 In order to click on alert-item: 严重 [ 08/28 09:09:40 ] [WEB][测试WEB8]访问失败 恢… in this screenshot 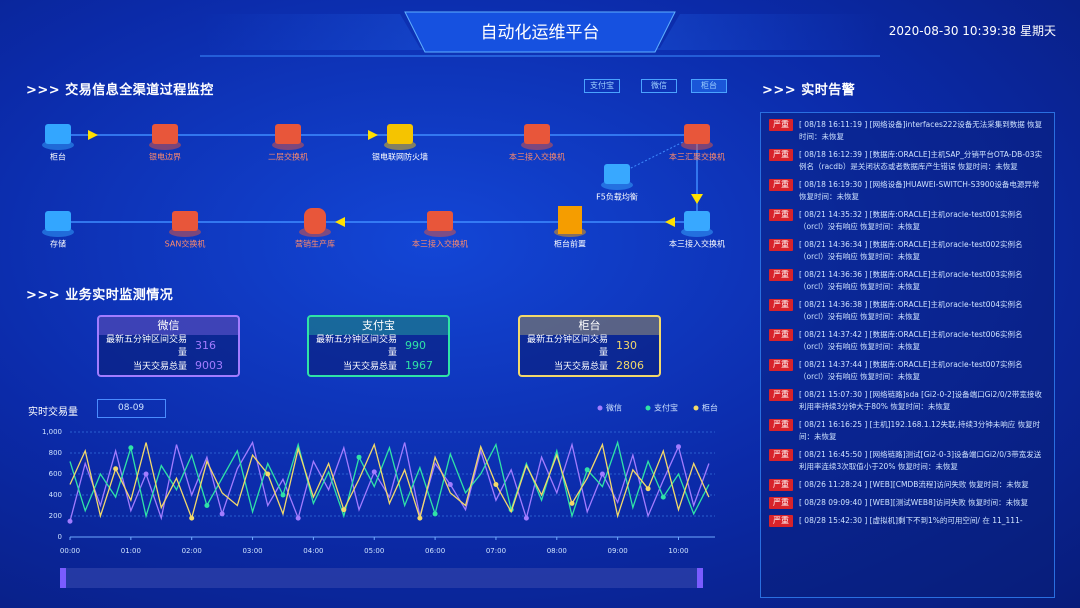, I will do `click(907, 503)`.